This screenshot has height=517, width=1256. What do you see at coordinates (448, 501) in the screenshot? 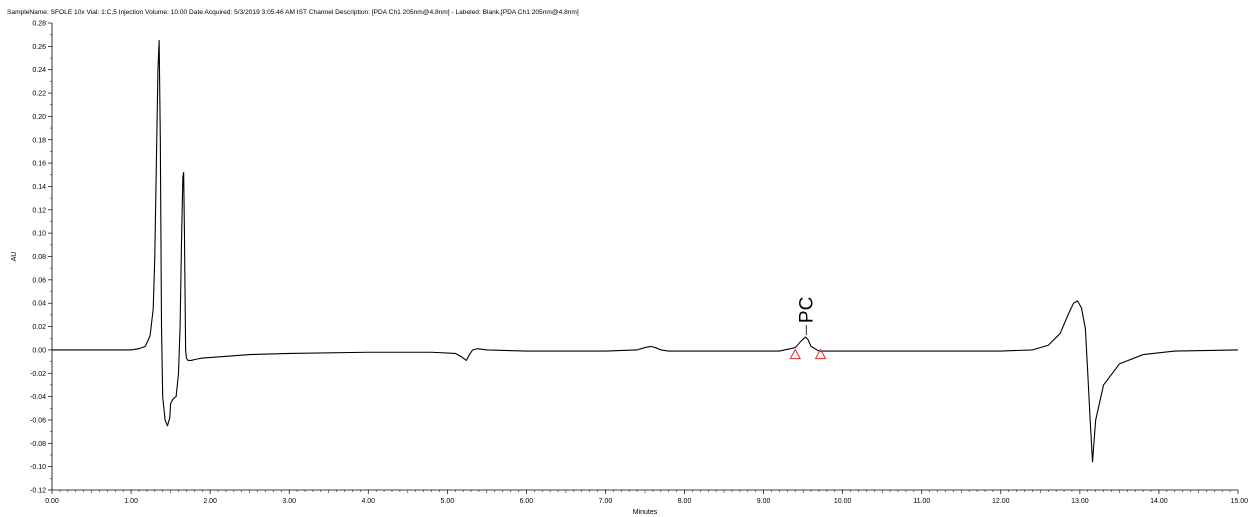
I see `x-tick-label: 5.00` at bounding box center [448, 501].